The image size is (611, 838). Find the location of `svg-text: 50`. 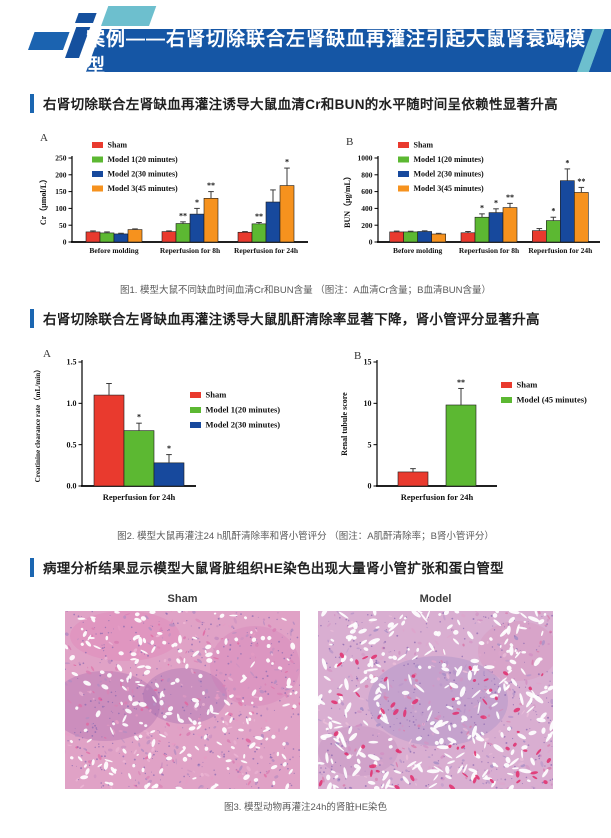

svg-text: 50 is located at coordinates (63, 225).